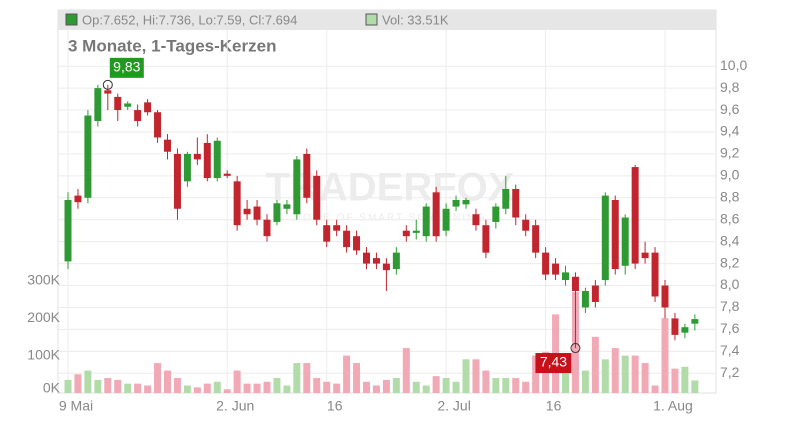  Describe the element at coordinates (673, 406) in the screenshot. I see `x-tick-label: 1. Aug` at that location.